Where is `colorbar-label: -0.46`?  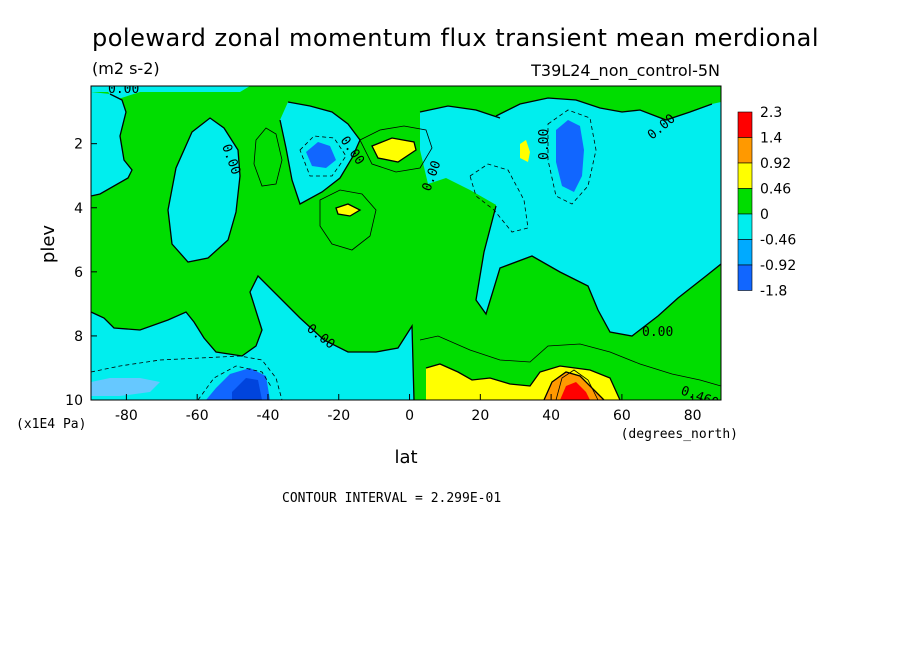
colorbar-label: -0.46 is located at coordinates (778, 241).